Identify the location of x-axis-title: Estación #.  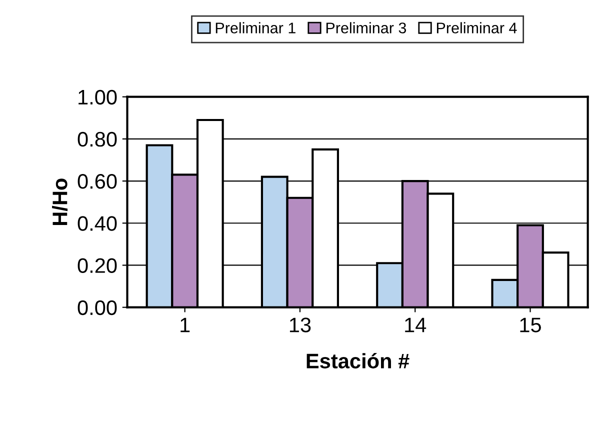
(358, 360).